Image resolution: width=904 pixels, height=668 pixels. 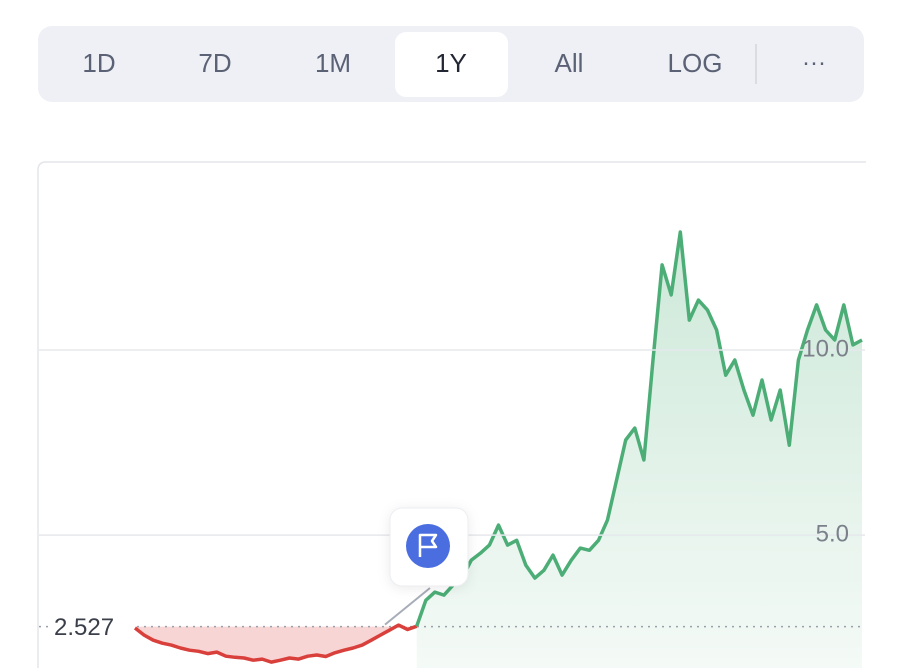 I want to click on price-line, so click(x=275, y=643).